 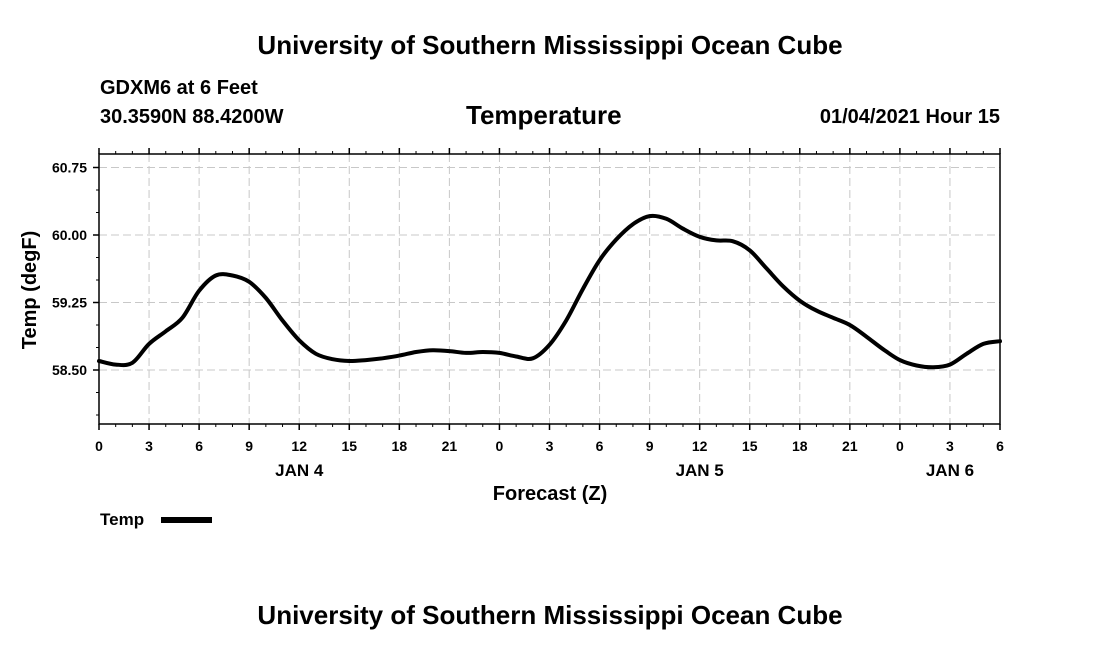 What do you see at coordinates (69, 370) in the screenshot?
I see `y-tick-label: 58.50` at bounding box center [69, 370].